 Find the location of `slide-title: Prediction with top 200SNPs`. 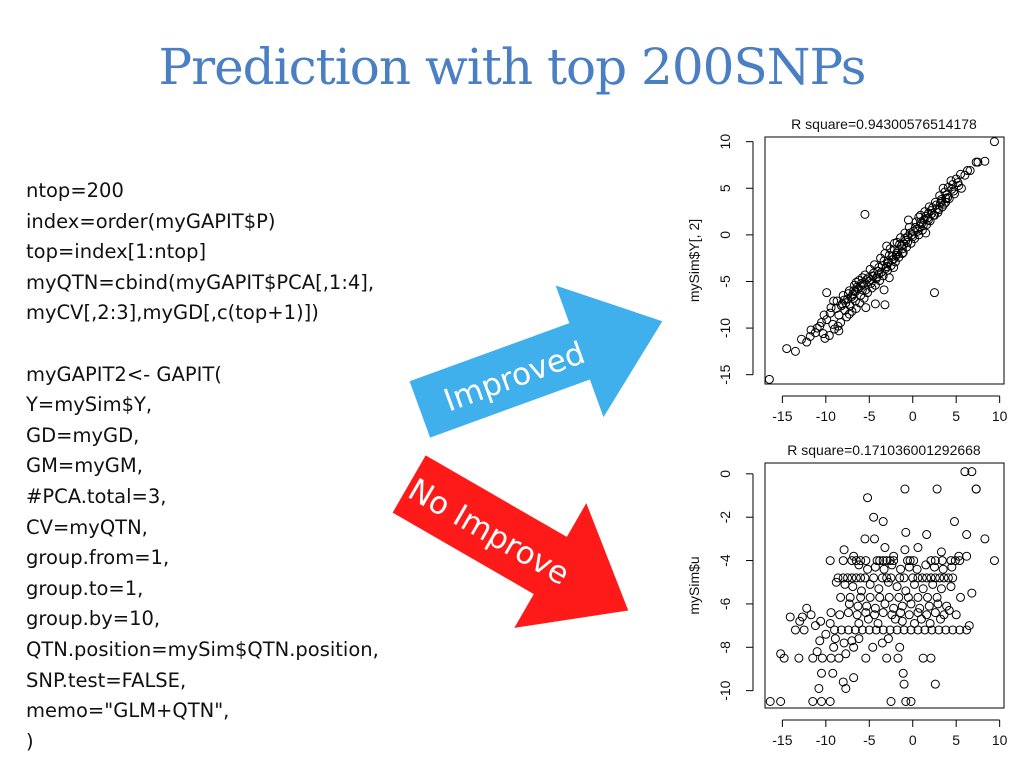

slide-title: Prediction with top 200SNPs is located at coordinates (512, 67).